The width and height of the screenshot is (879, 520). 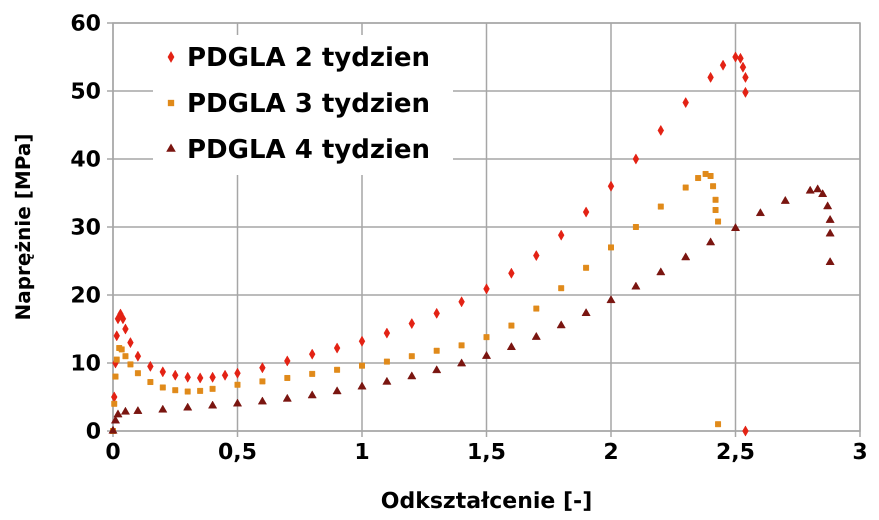 What do you see at coordinates (85, 160) in the screenshot?
I see `y-tick-label: 40` at bounding box center [85, 160].